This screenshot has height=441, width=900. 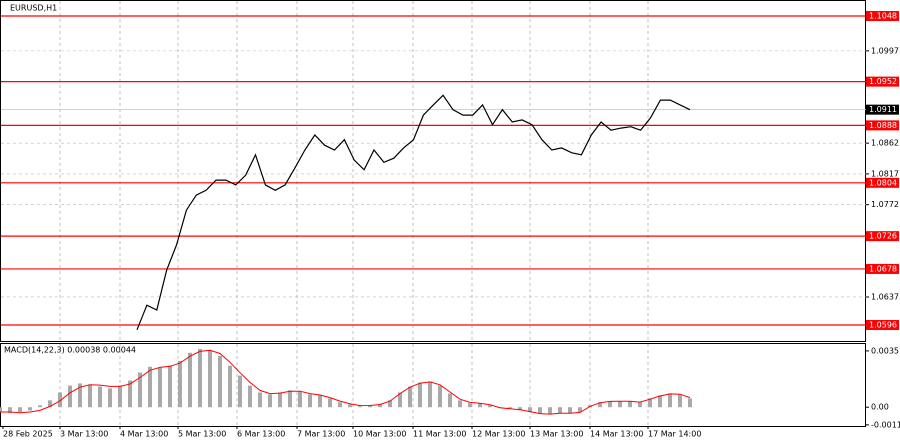 I want to click on y-tick-label: 0.00351, so click(x=885, y=350).